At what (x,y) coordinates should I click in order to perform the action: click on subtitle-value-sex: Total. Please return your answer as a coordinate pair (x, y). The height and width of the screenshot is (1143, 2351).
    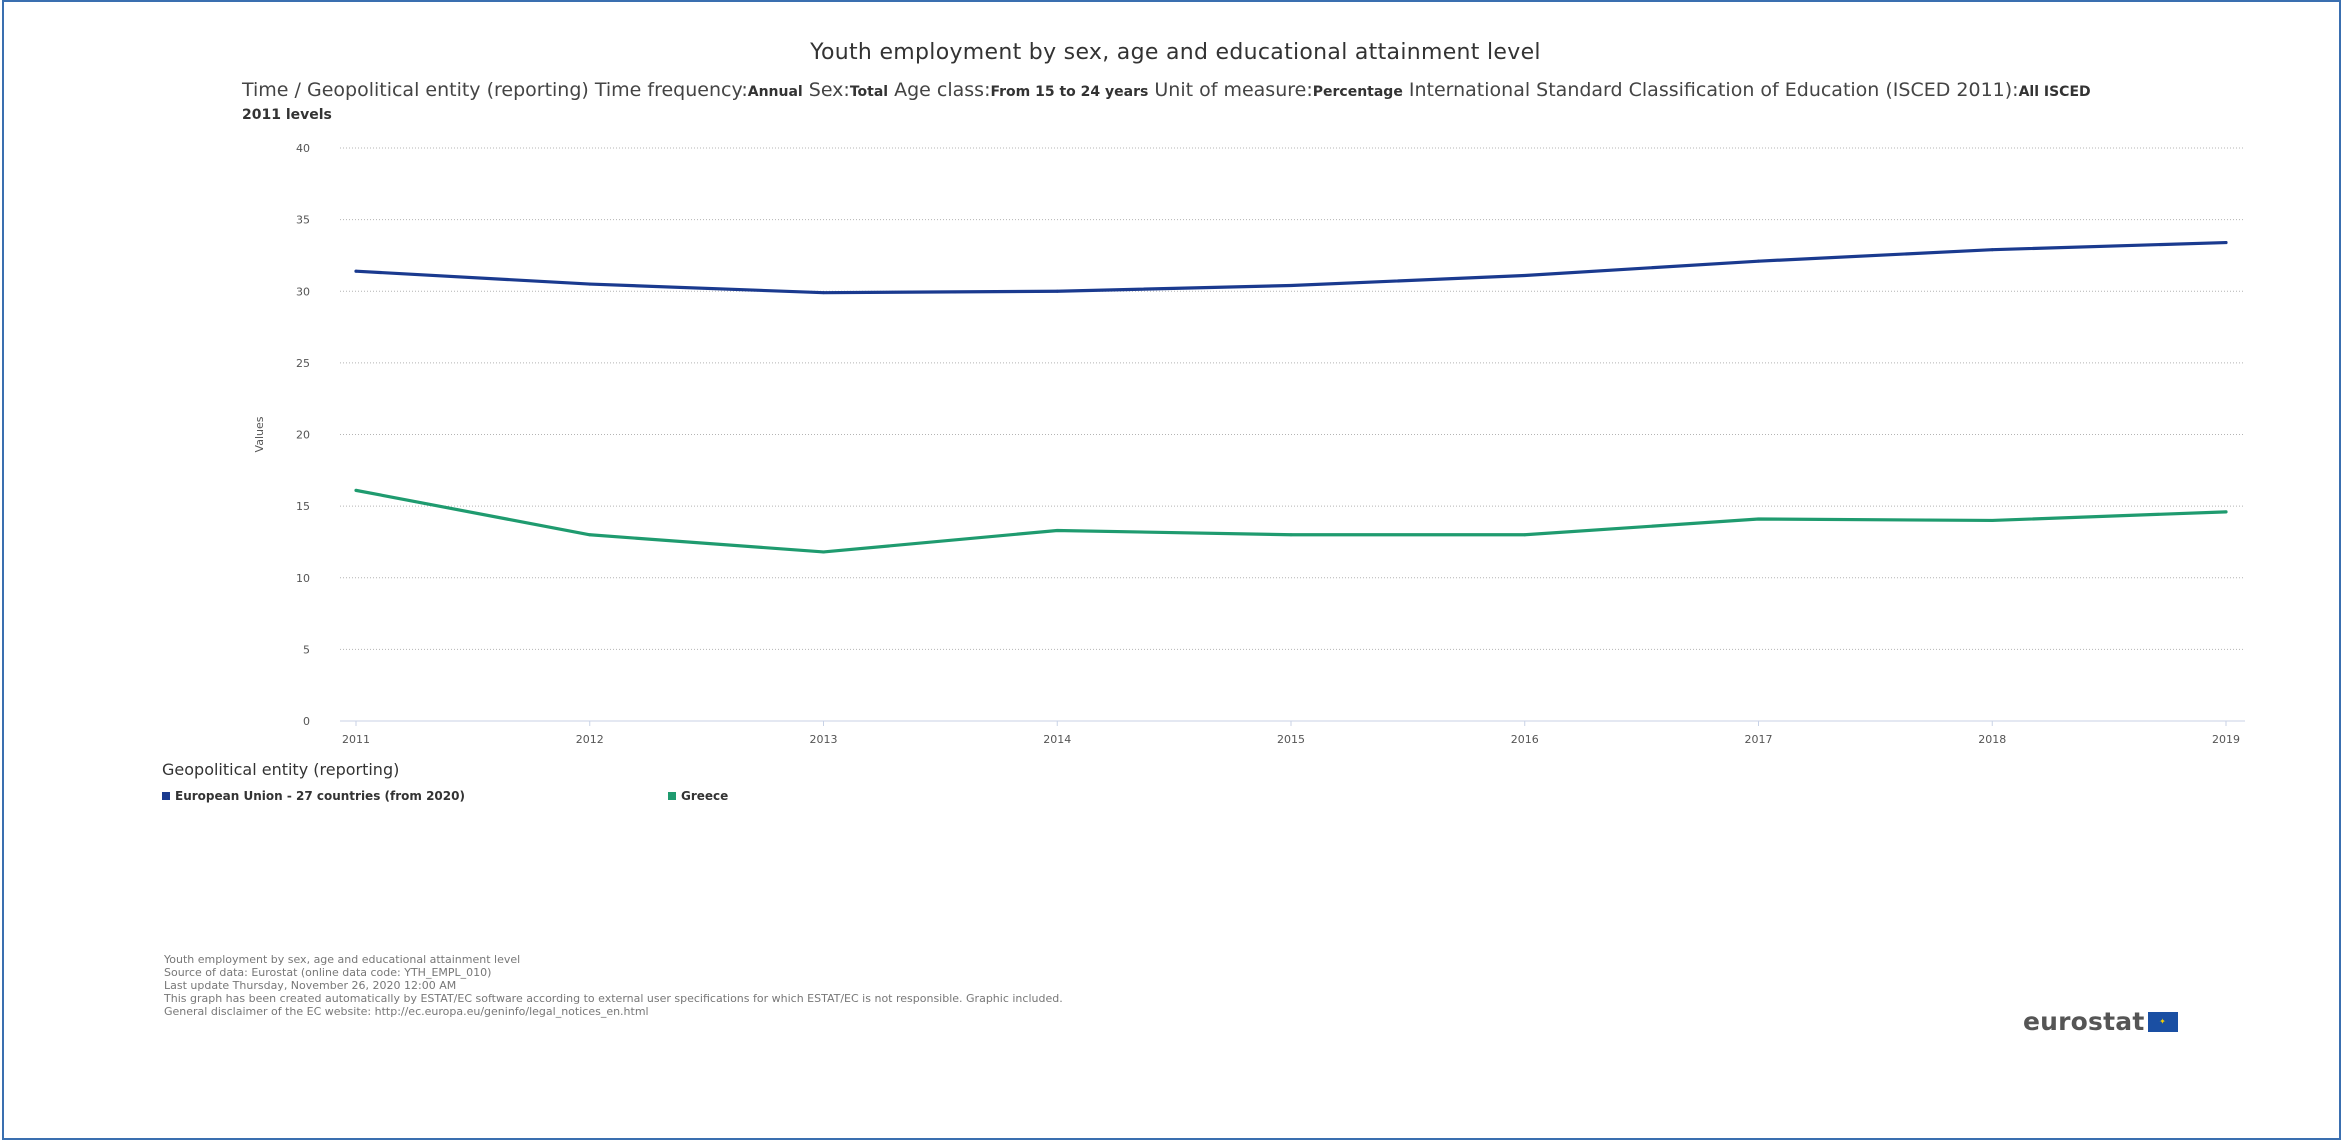
    Looking at the image, I should click on (869, 92).